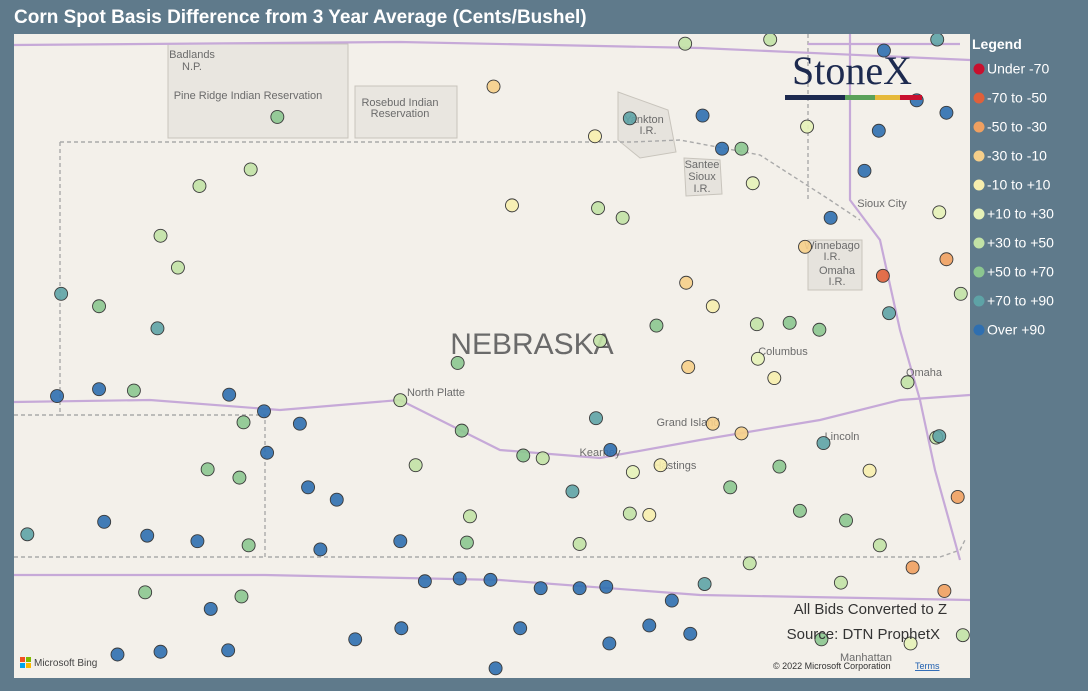 This screenshot has height=691, width=1088. Describe the element at coordinates (248, 96) in the screenshot. I see `map-label: Pine Ridge Indian Reservation` at that location.